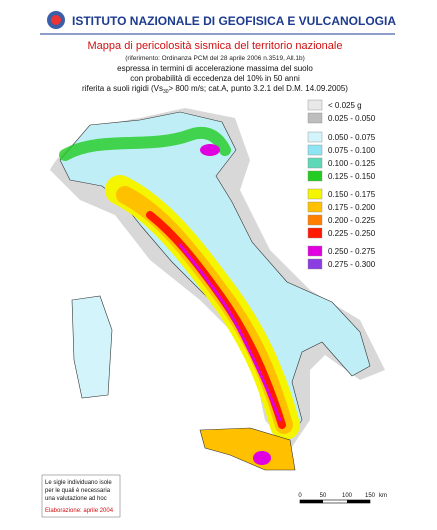  I want to click on apennines-red, so click(216, 320).